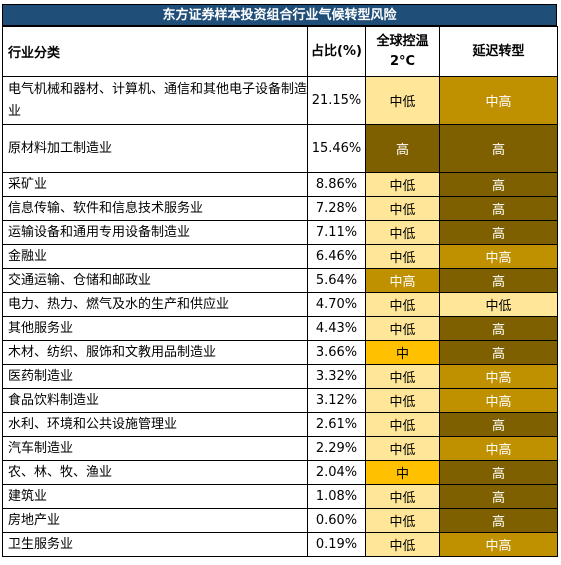  What do you see at coordinates (402, 280) in the screenshot?
I see `scenario-2c-cell: 中高` at bounding box center [402, 280].